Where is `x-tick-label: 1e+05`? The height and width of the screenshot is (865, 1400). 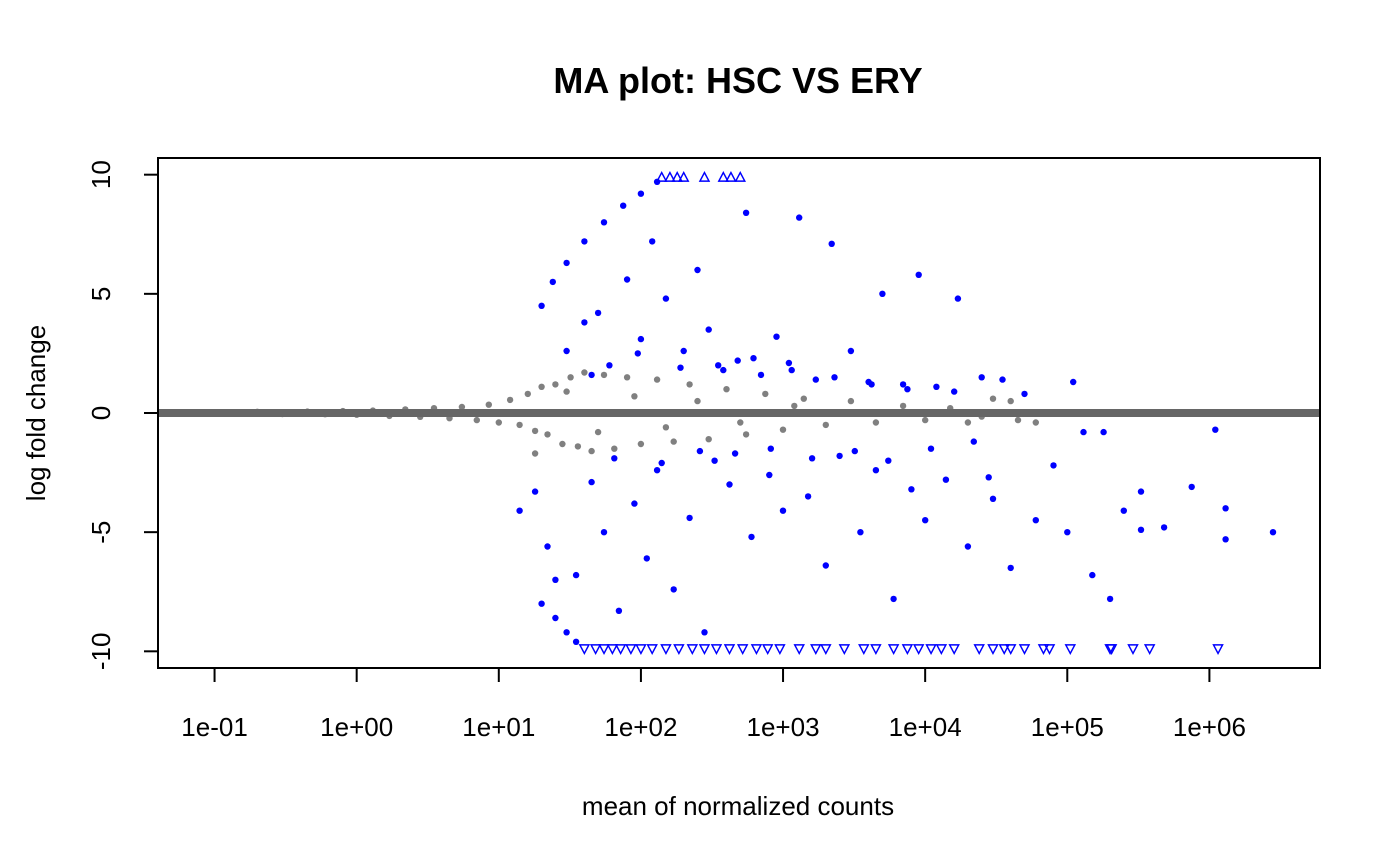
x-tick-label: 1e+05 is located at coordinates (1067, 727).